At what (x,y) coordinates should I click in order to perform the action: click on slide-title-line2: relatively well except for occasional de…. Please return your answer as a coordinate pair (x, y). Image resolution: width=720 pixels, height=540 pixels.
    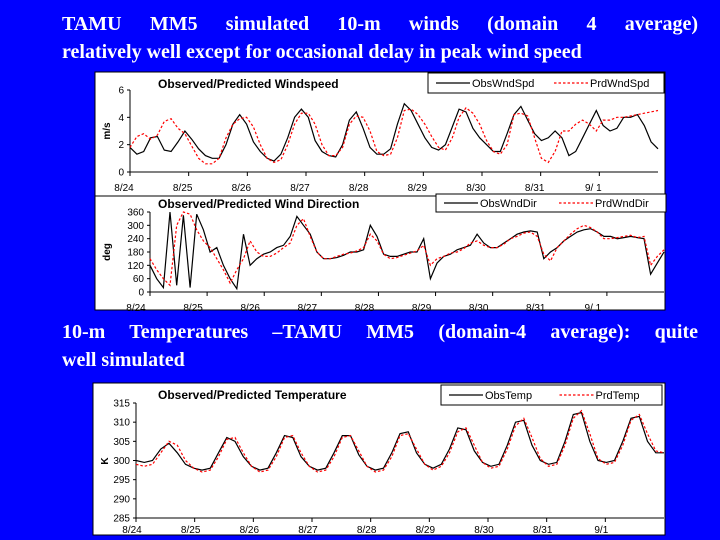
    Looking at the image, I should click on (322, 52).